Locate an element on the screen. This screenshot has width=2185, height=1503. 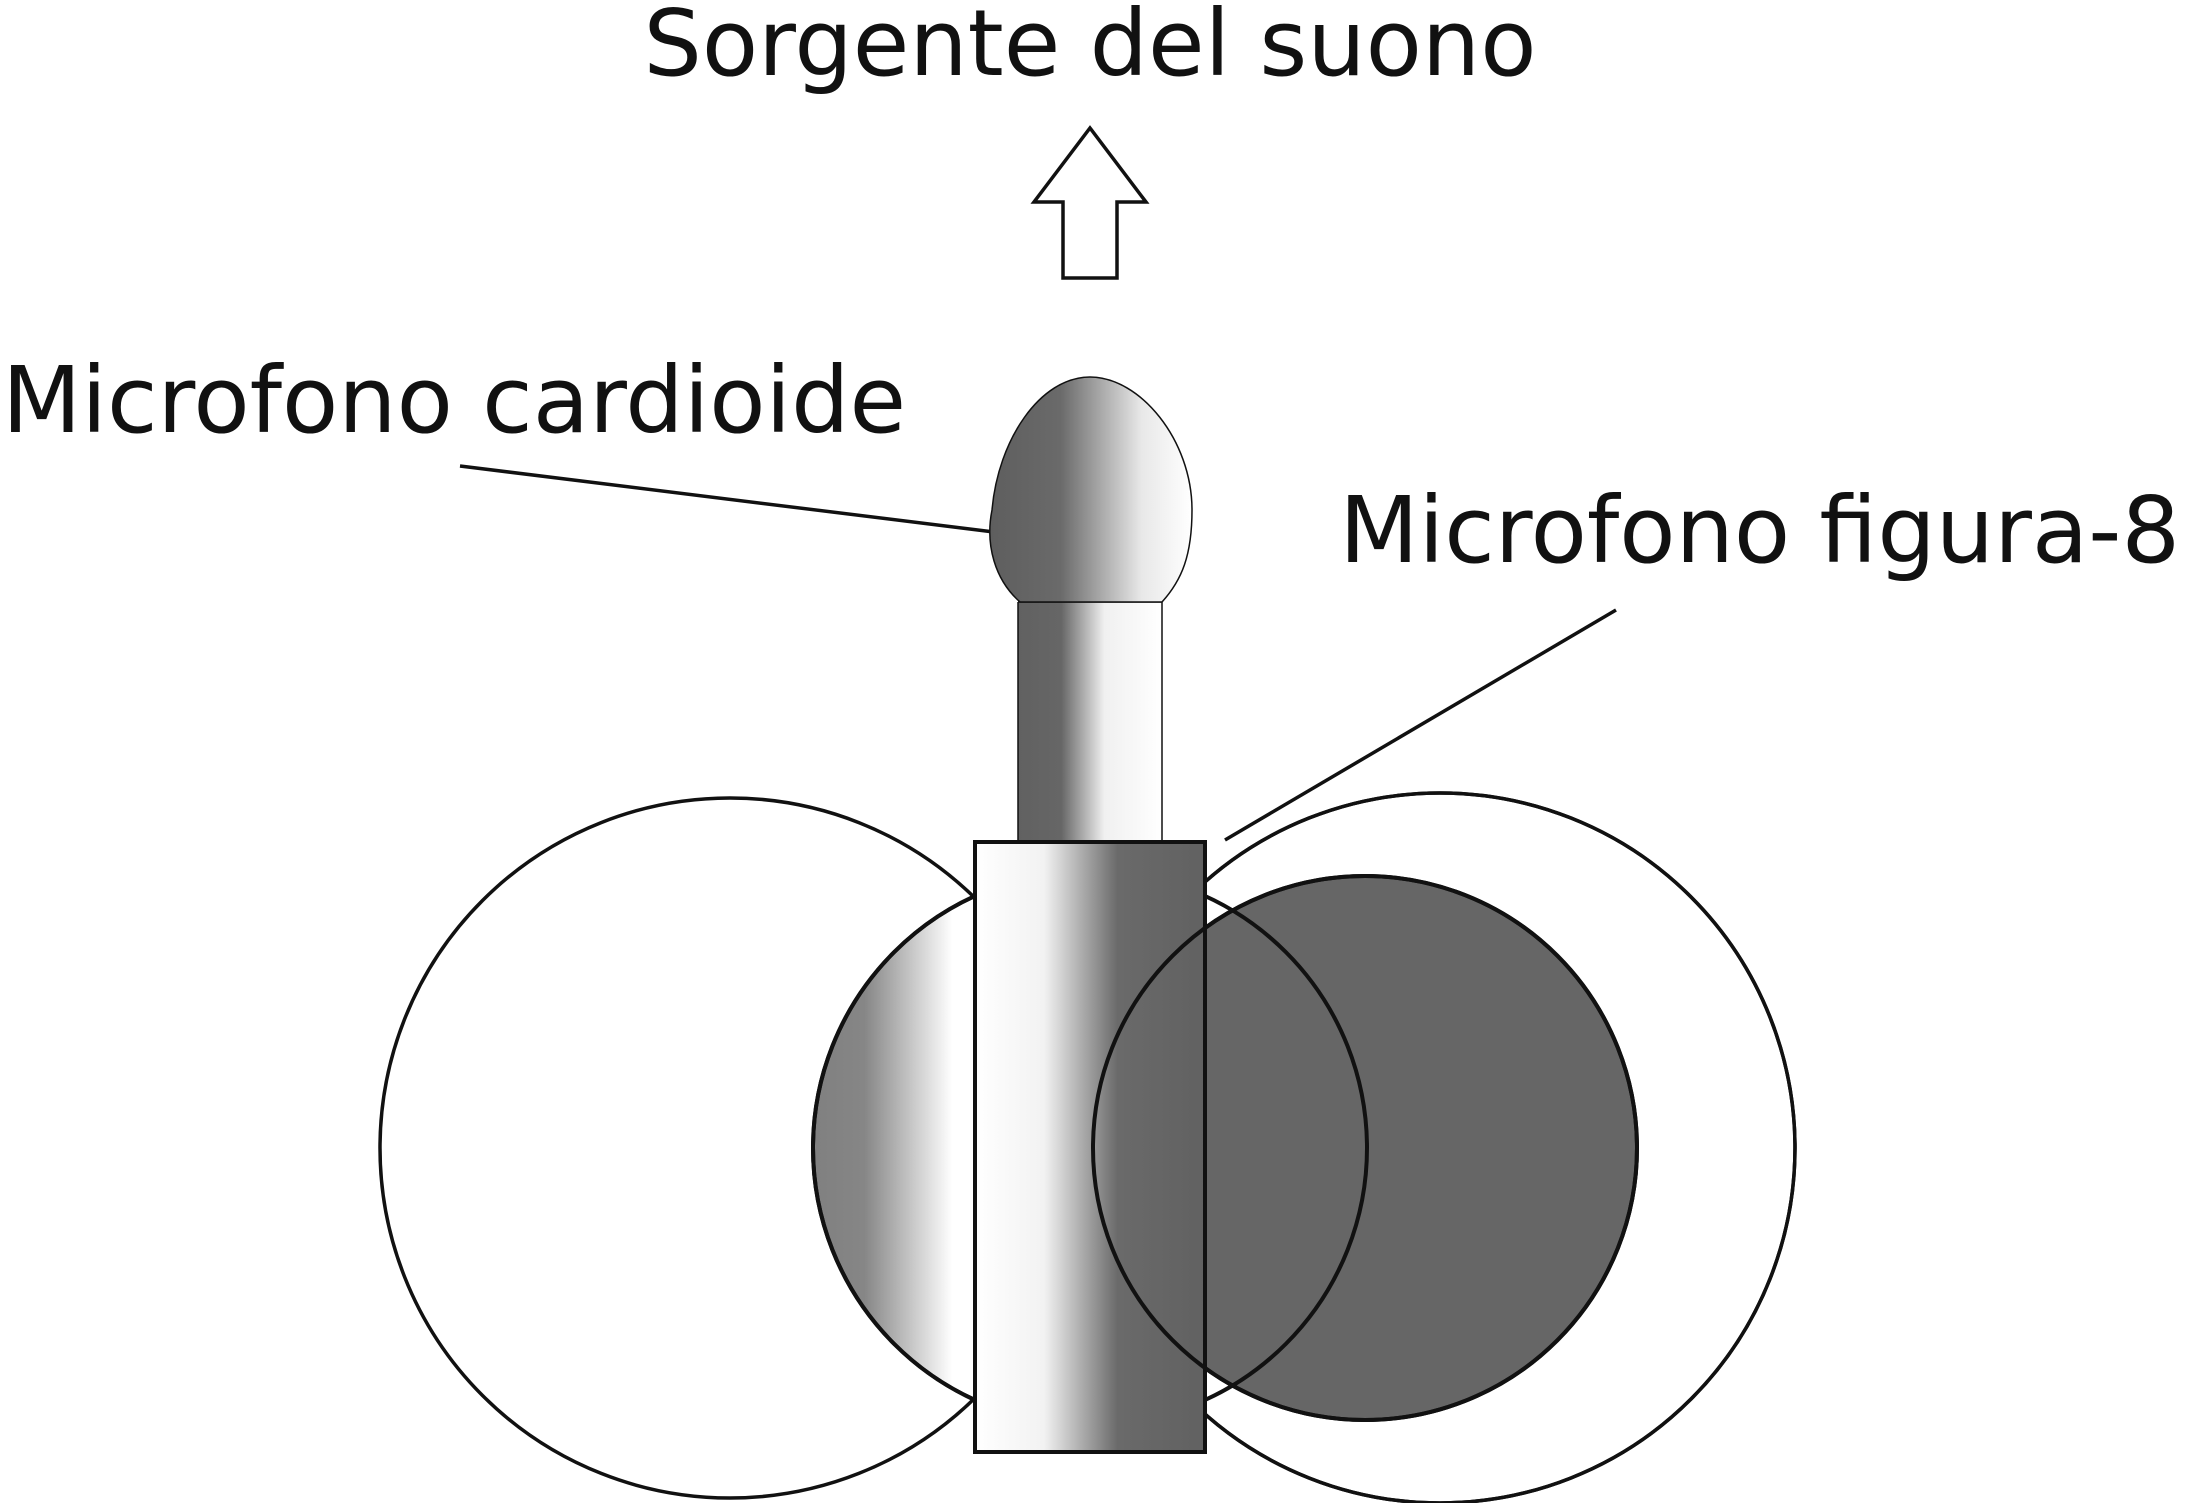
cardioid-mic-label: Microfono cardioide is located at coordinates (454, 400).